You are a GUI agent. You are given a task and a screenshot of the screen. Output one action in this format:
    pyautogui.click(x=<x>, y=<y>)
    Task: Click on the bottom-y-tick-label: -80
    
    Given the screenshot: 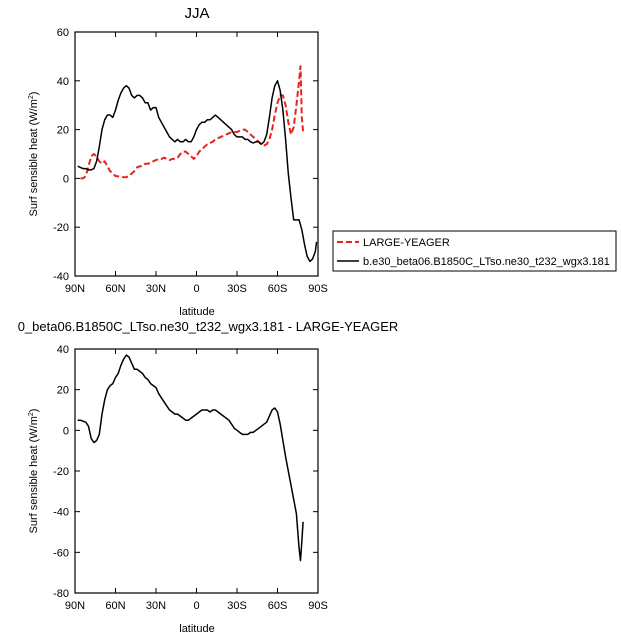 What is the action you would take?
    pyautogui.click(x=61, y=594)
    